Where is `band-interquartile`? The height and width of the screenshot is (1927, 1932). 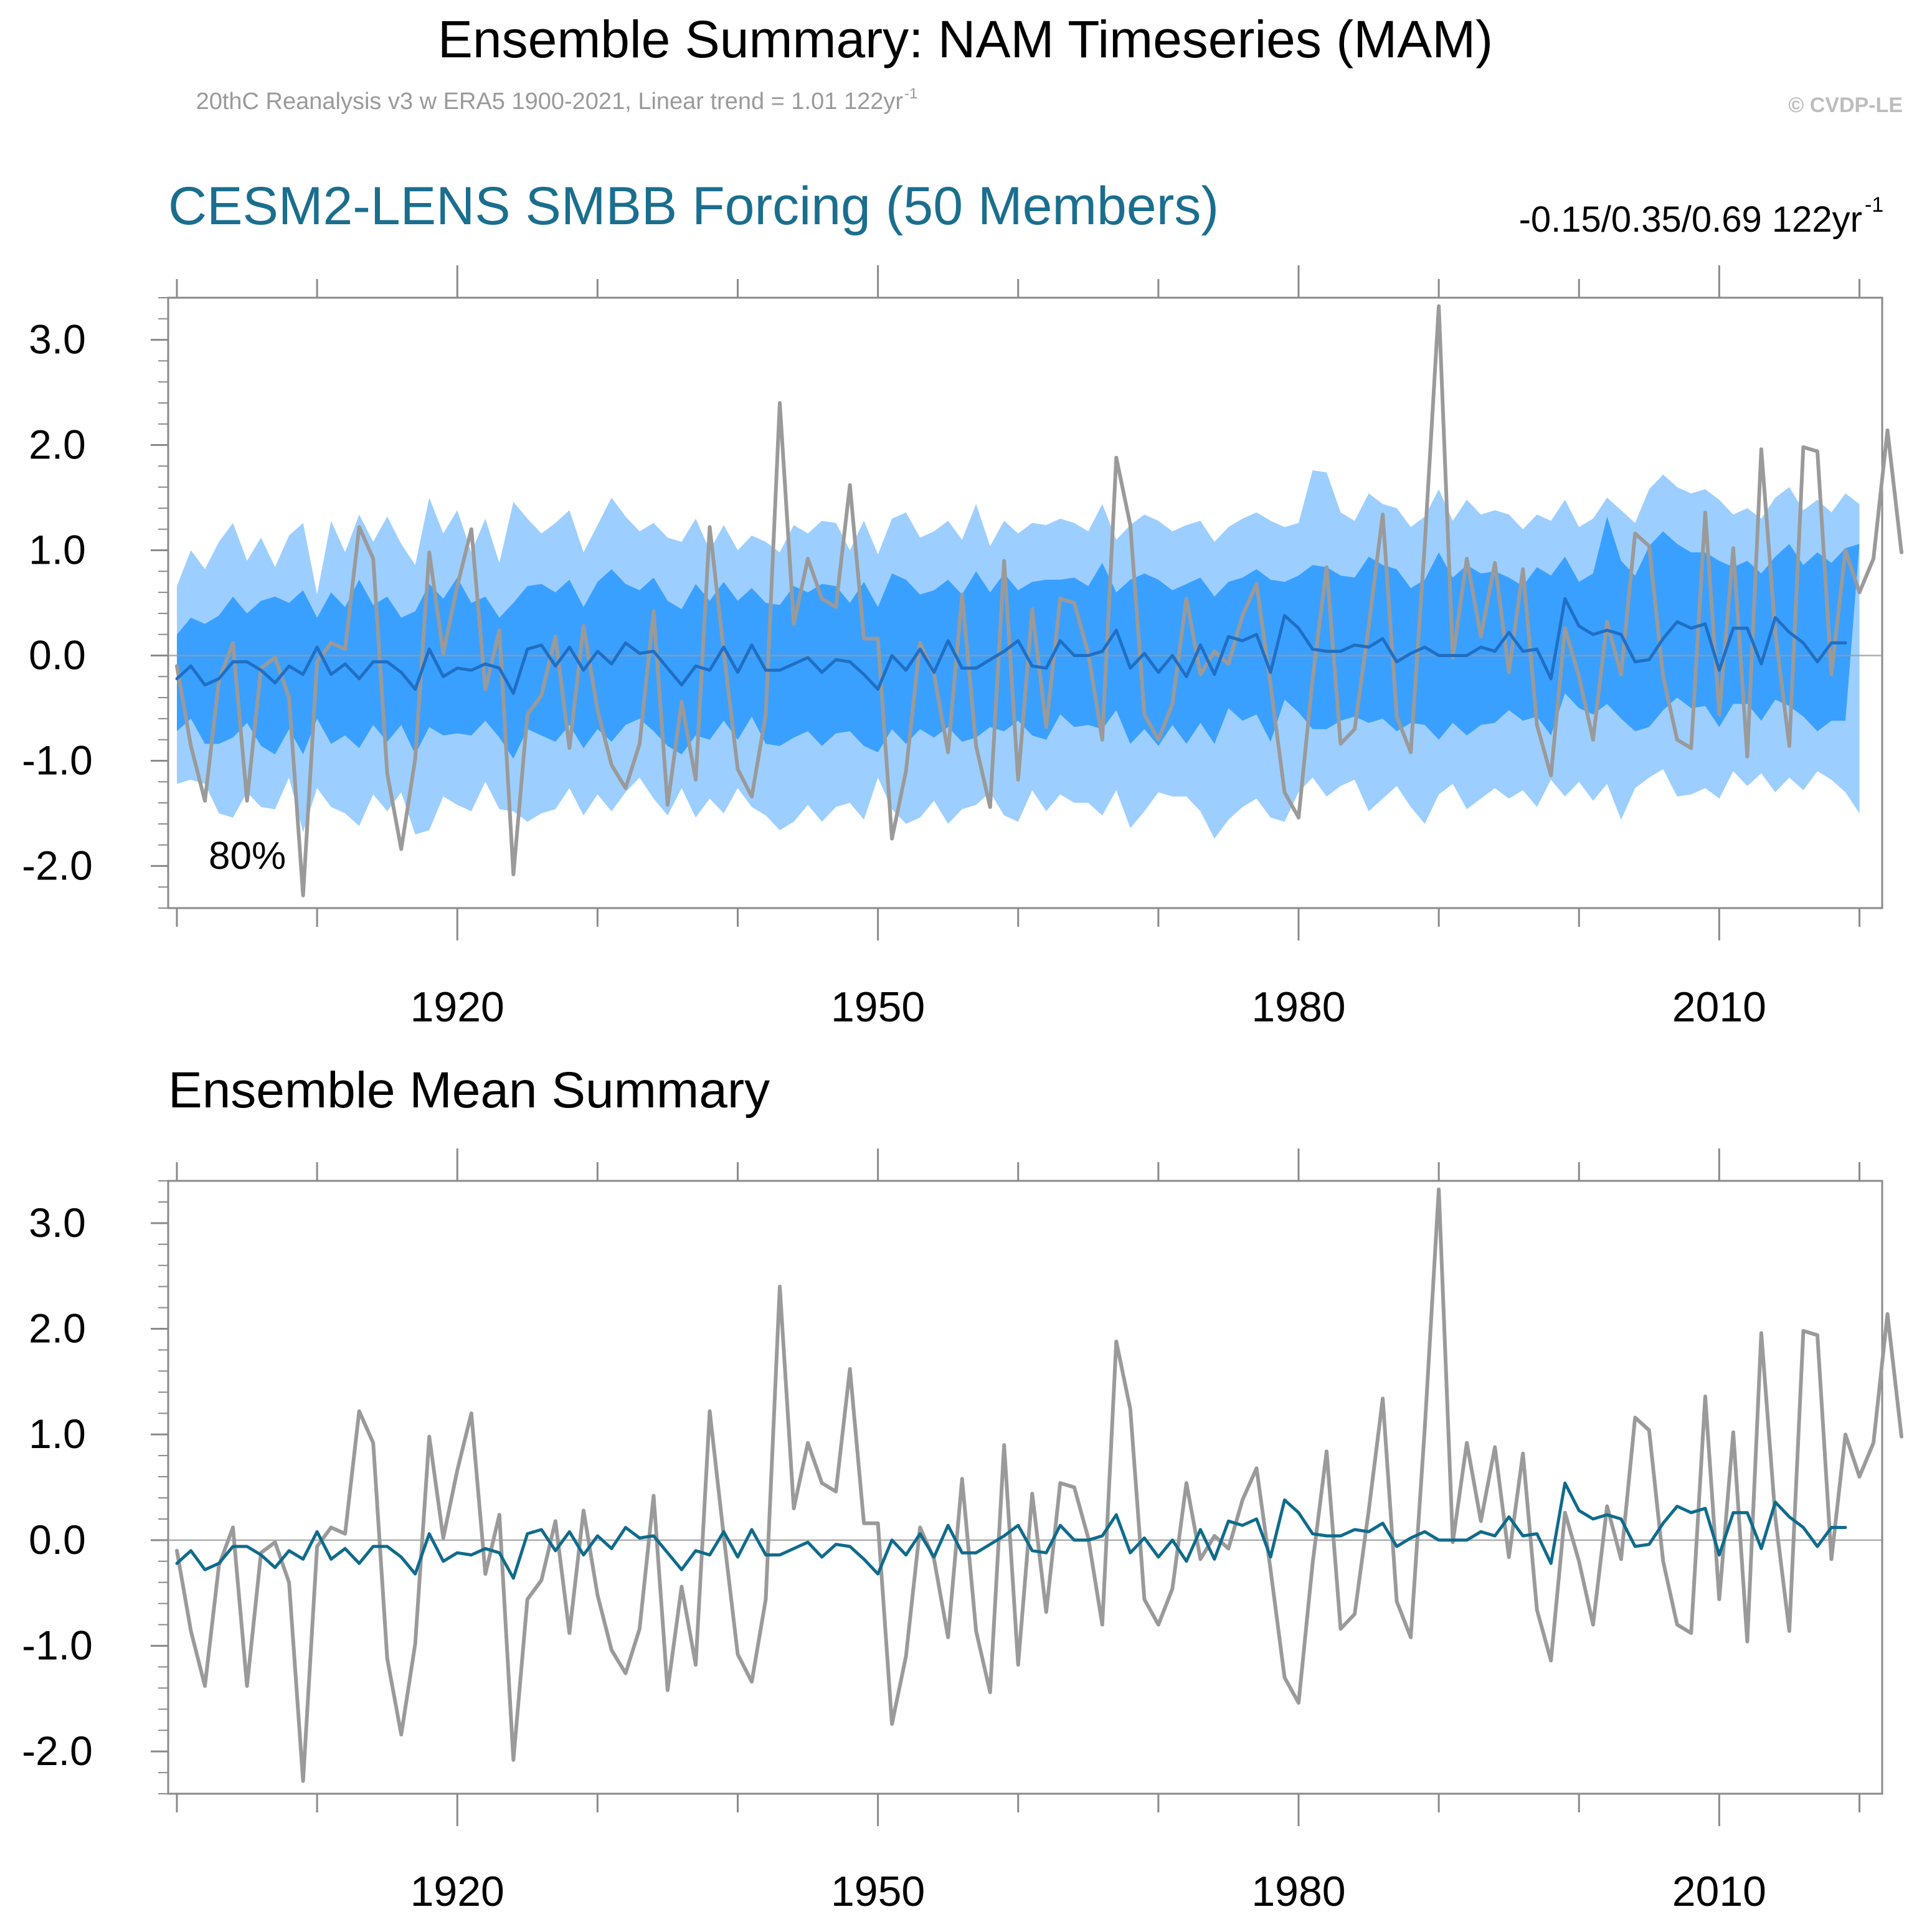 band-interquartile is located at coordinates (1019, 637).